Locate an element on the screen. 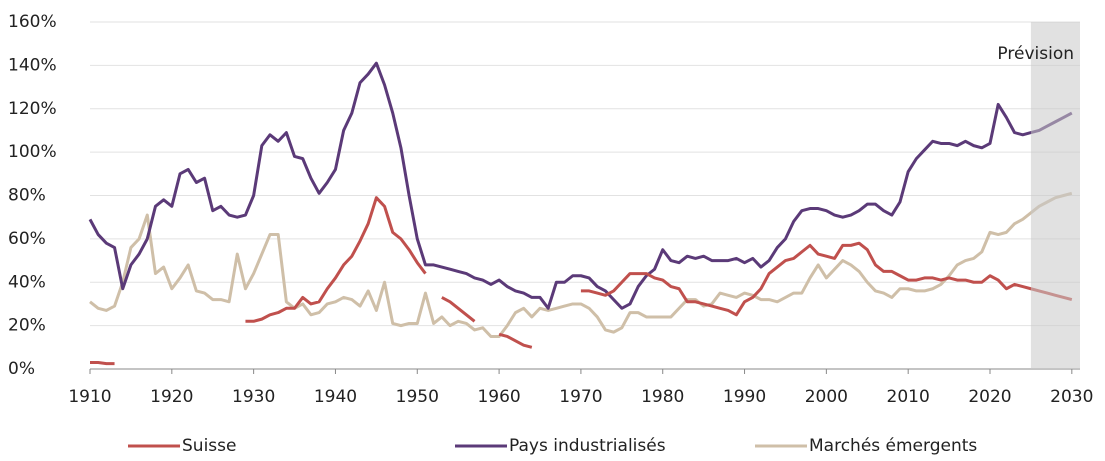 The width and height of the screenshot is (1105, 461). y-tick-label: 120% is located at coordinates (32, 109).